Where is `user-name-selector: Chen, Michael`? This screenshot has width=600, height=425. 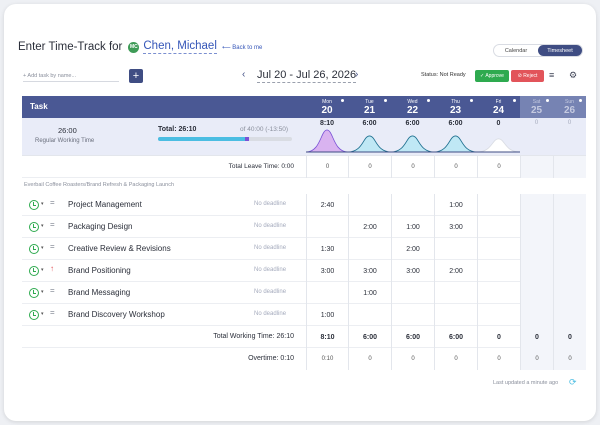 user-name-selector: Chen, Michael is located at coordinates (180, 47).